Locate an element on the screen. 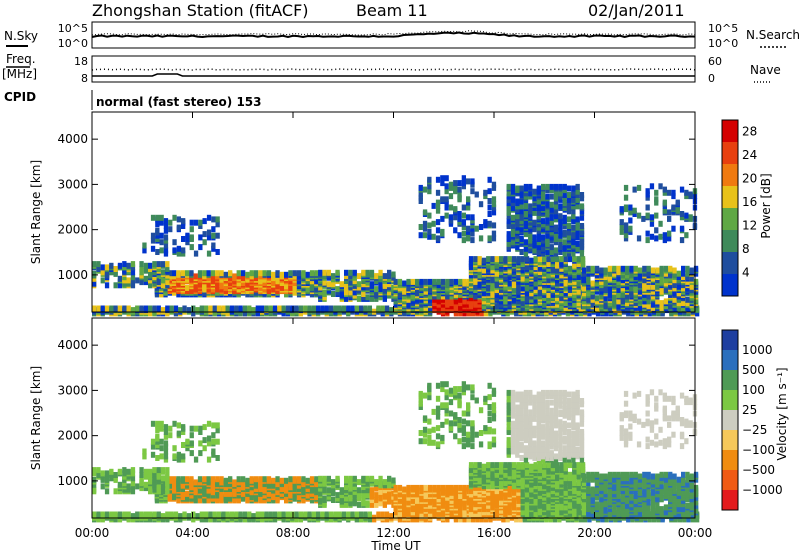  y-tick-label: 3000 is located at coordinates (72, 184).